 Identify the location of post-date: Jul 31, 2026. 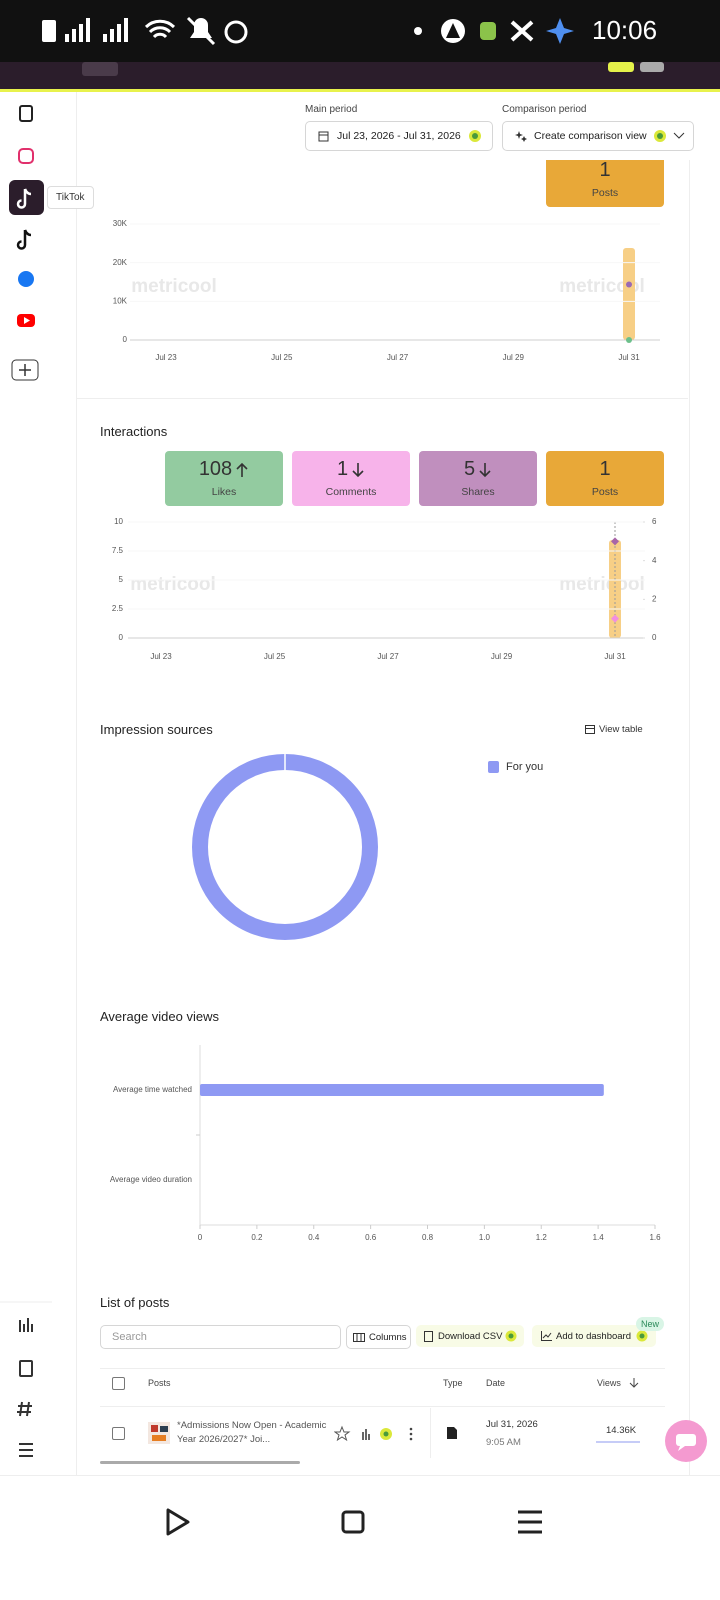
(512, 1424).